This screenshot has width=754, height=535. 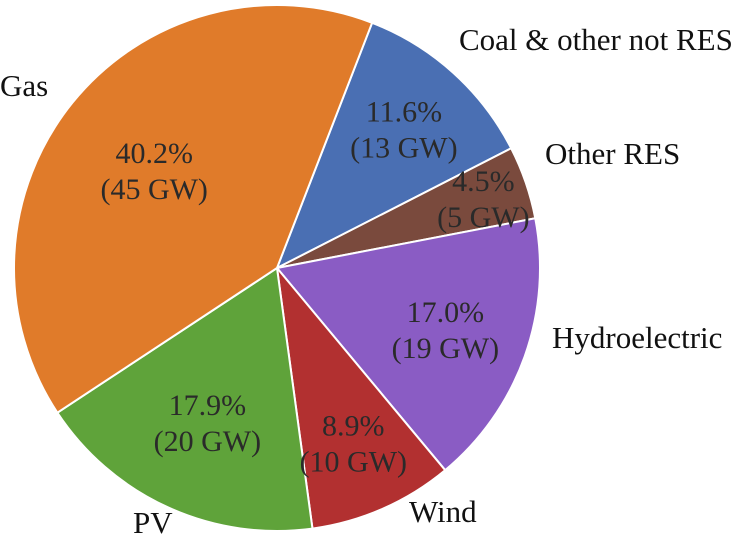 What do you see at coordinates (353, 425) in the screenshot?
I see `slice-percent-label-wind: 8.9%` at bounding box center [353, 425].